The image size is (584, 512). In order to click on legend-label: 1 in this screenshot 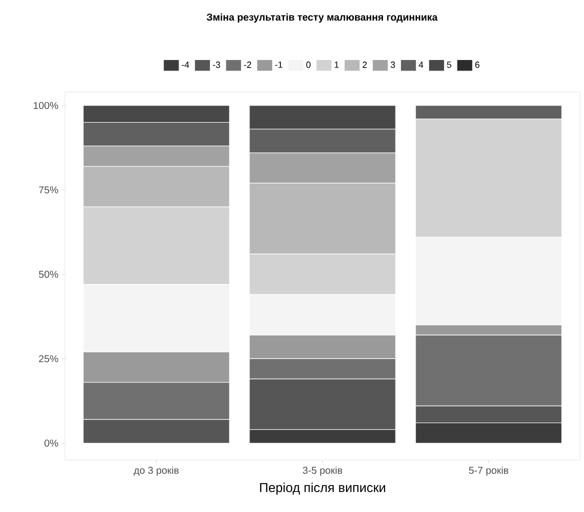, I will do `click(336, 65)`.